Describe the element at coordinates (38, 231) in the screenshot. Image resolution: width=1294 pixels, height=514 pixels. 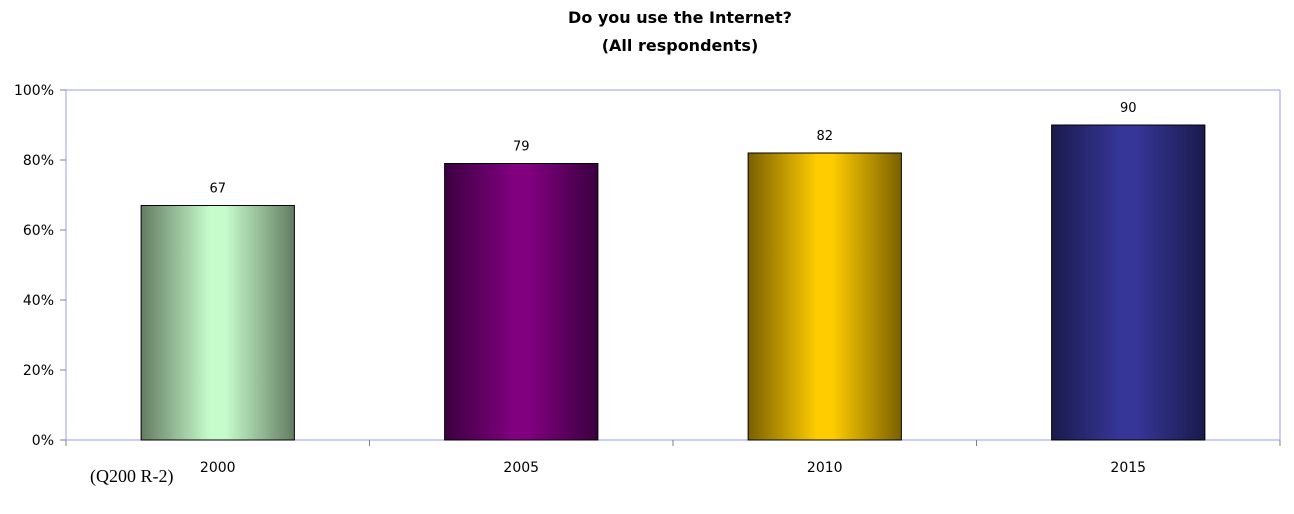
I see `y-tick-label: 60%` at that location.